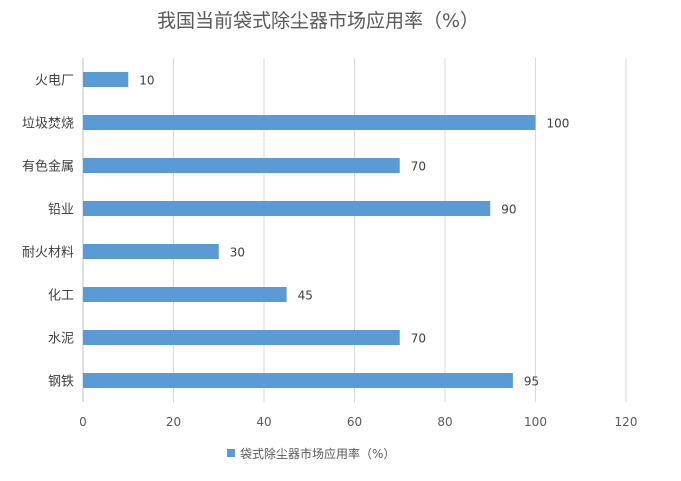  Describe the element at coordinates (626, 422) in the screenshot. I see `x-tick-label: 120` at that location.